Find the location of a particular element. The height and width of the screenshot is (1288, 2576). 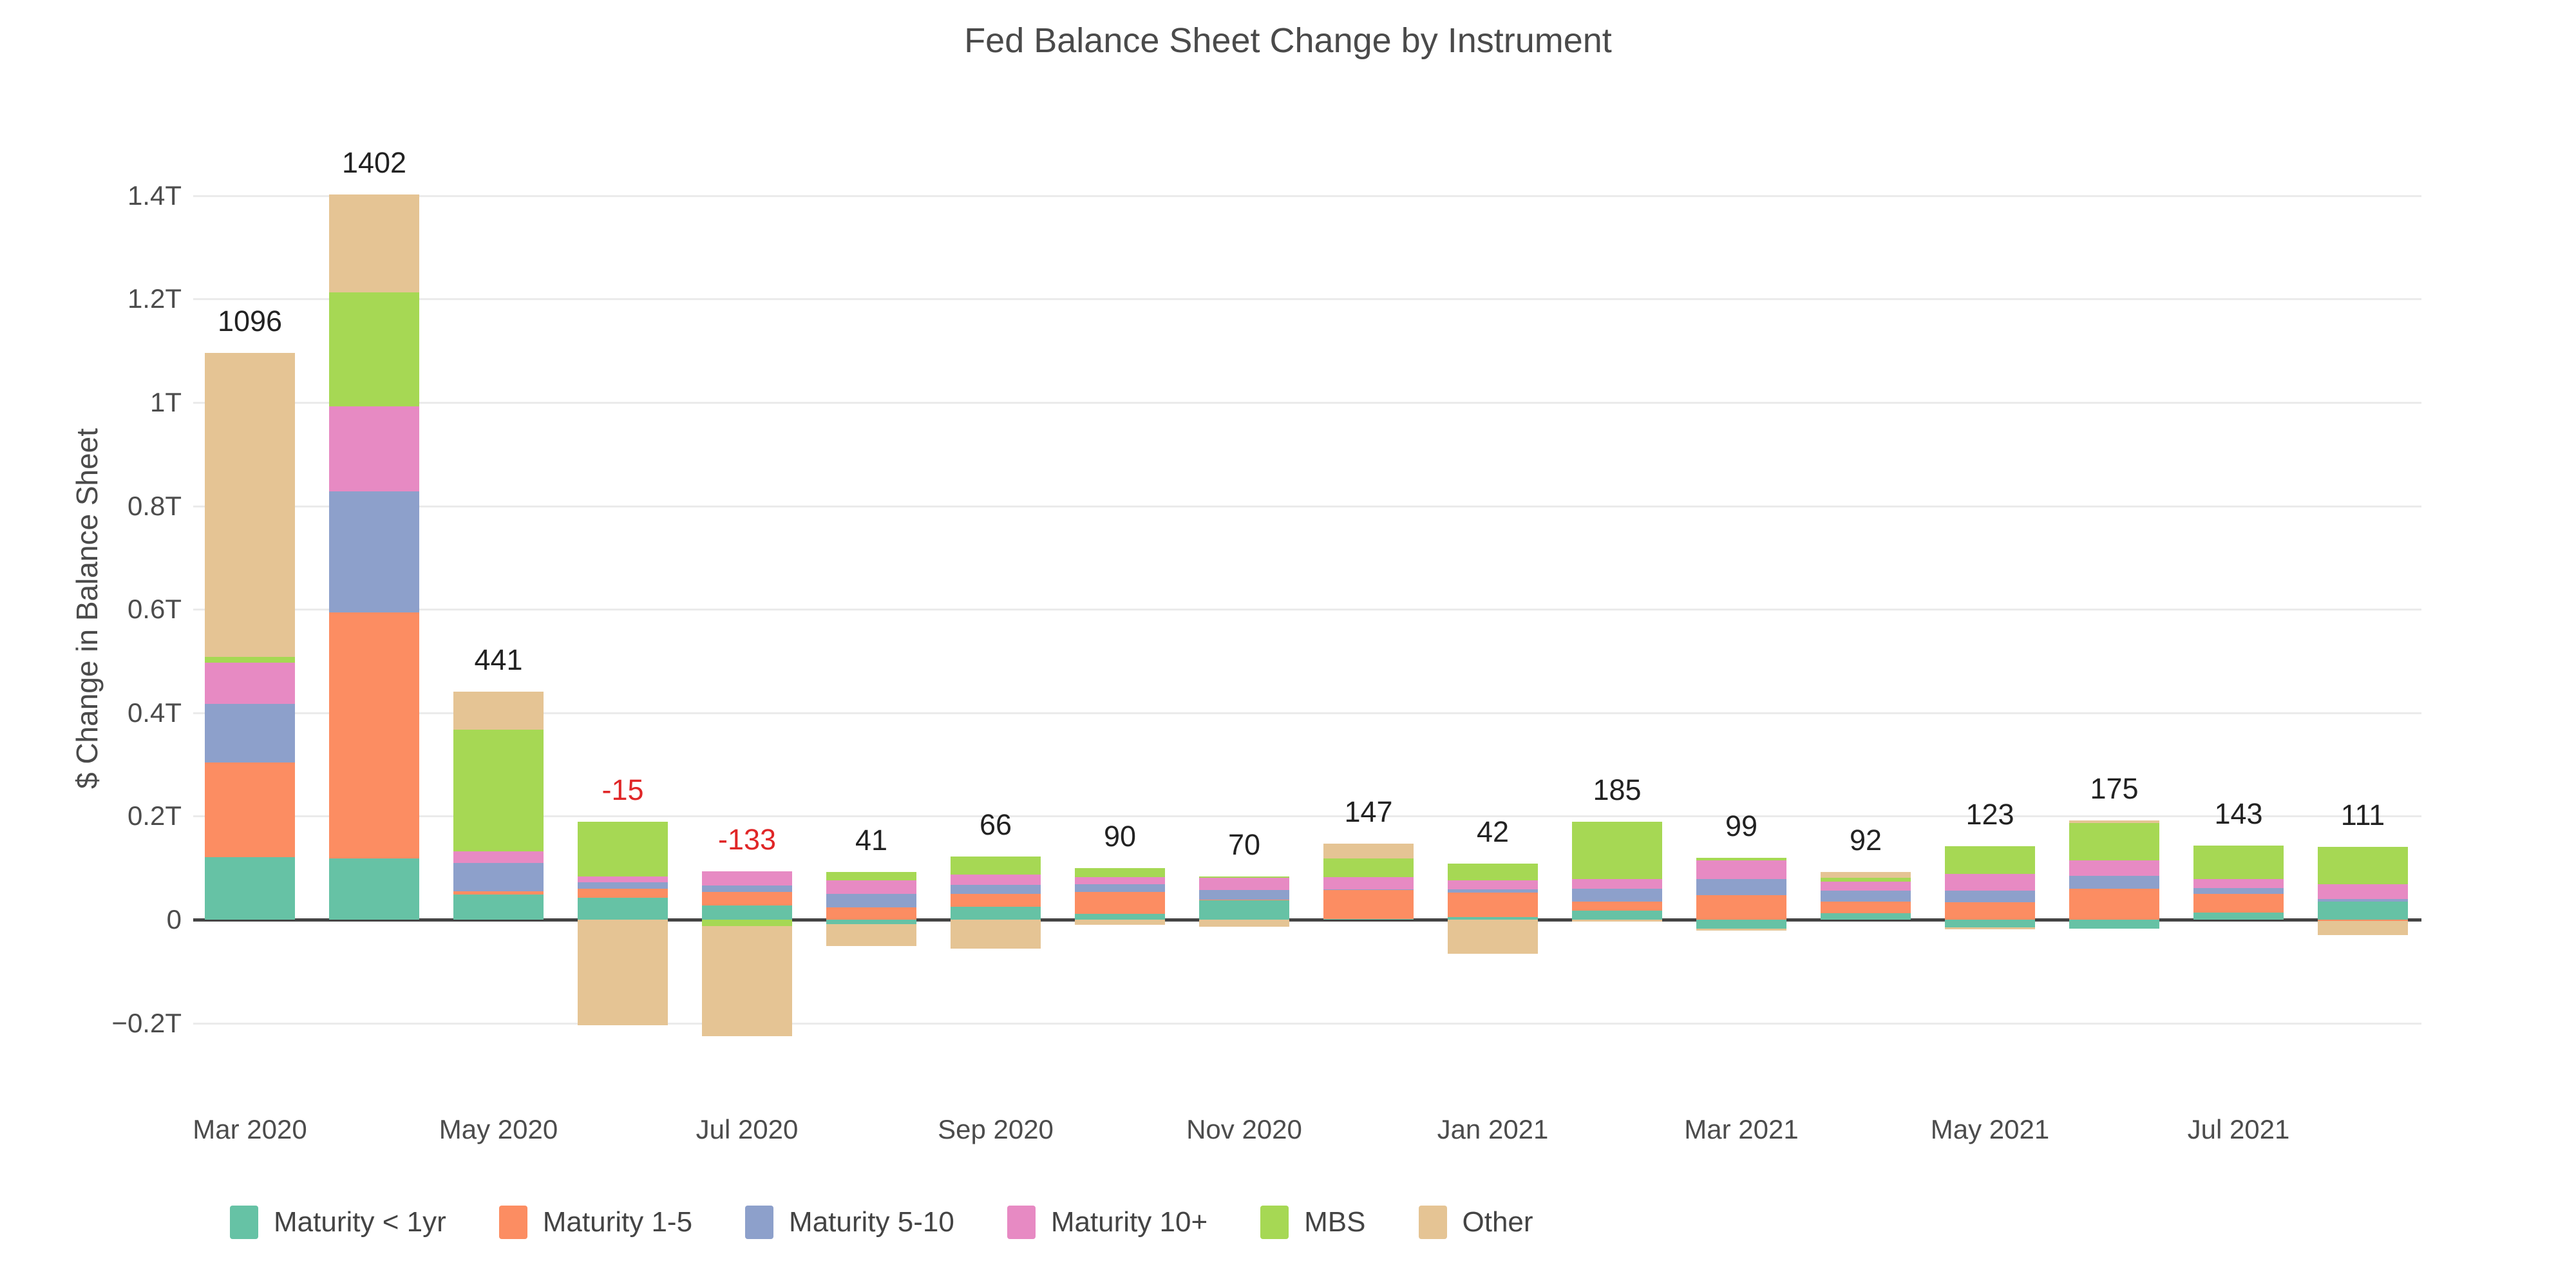

legend-item: Maturity < 1yr is located at coordinates (338, 1222).